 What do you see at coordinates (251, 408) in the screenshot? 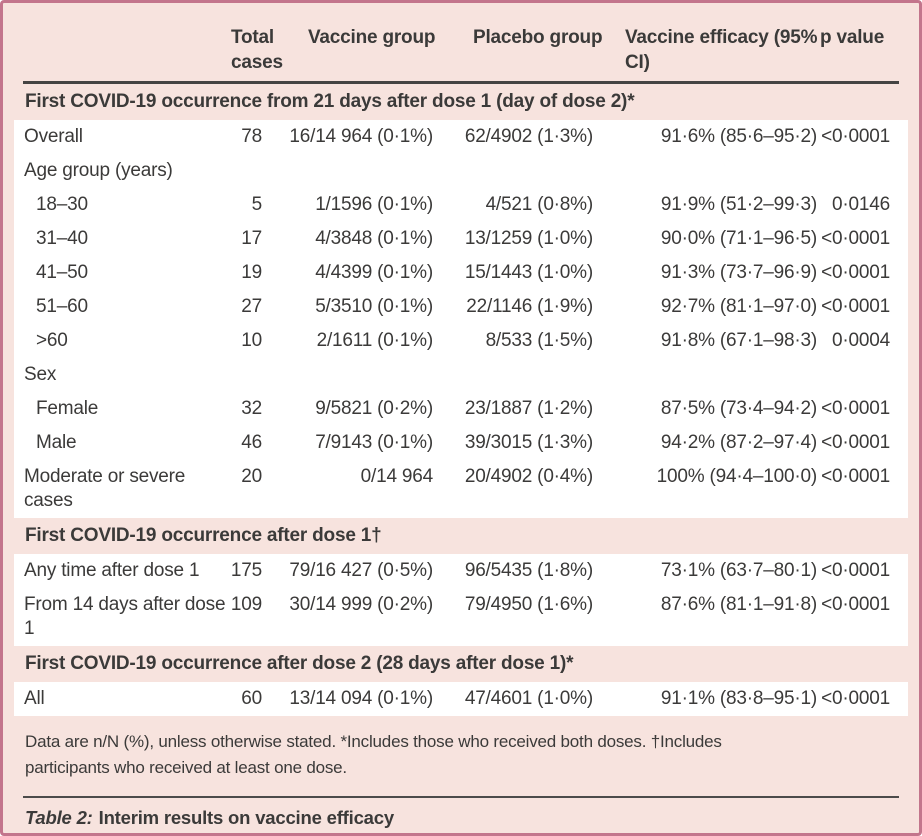
I see `total-cases-cell: 32` at bounding box center [251, 408].